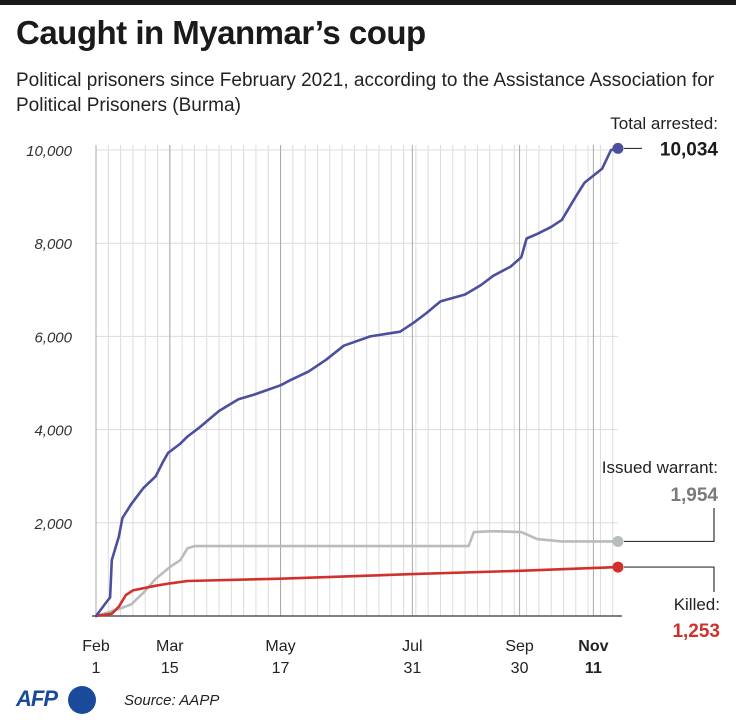 Image resolution: width=736 pixels, height=726 pixels. I want to click on x-tick-month: Feb, so click(96, 646).